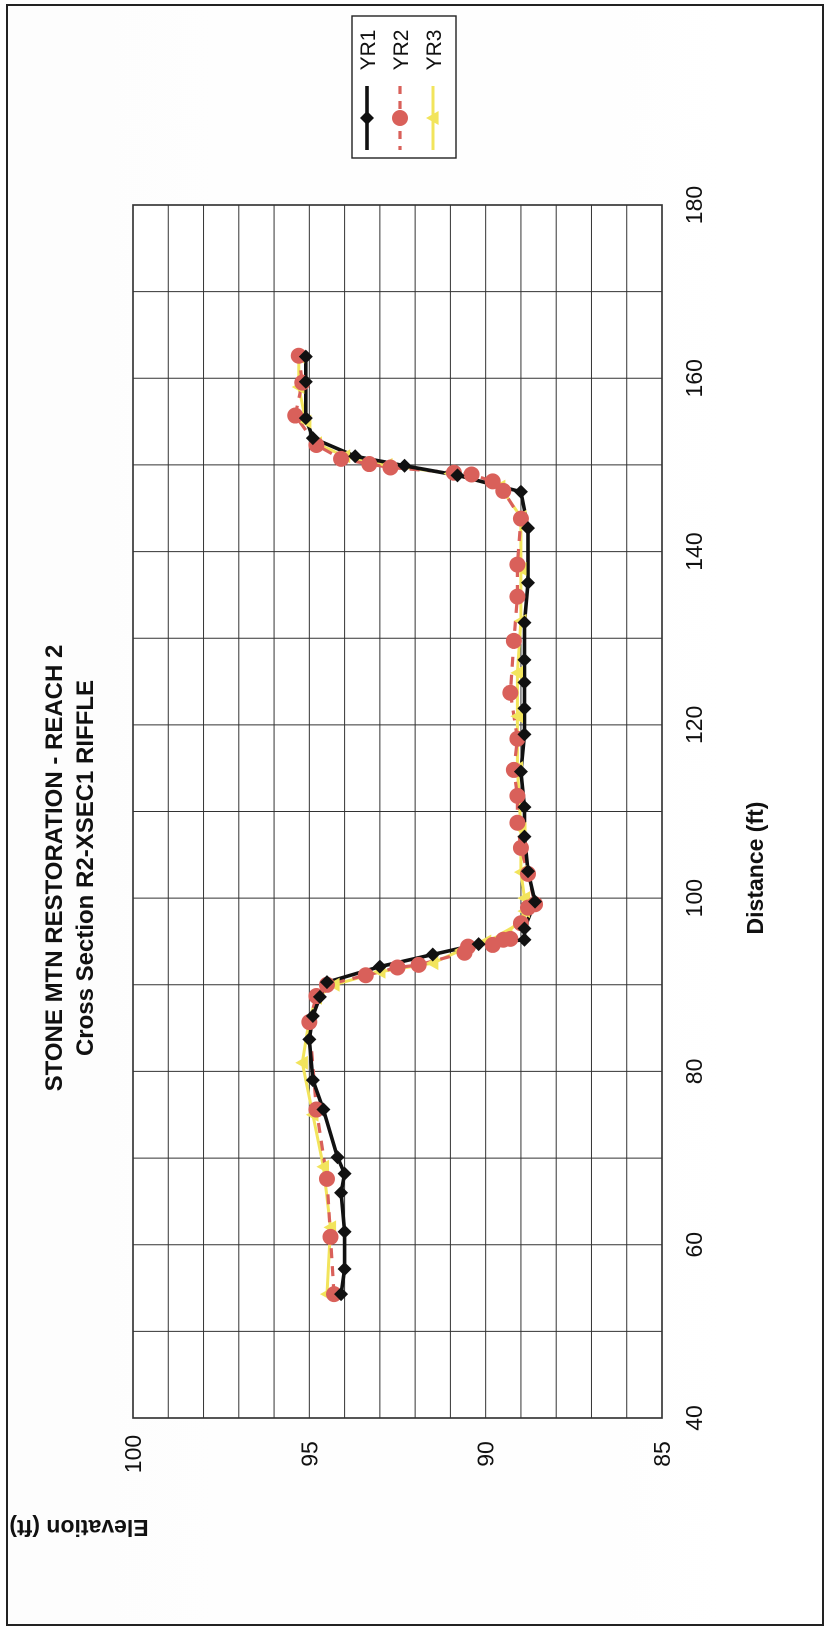 This screenshot has height=1634, width=834. I want to click on x-tick-label: 120, so click(694, 725).